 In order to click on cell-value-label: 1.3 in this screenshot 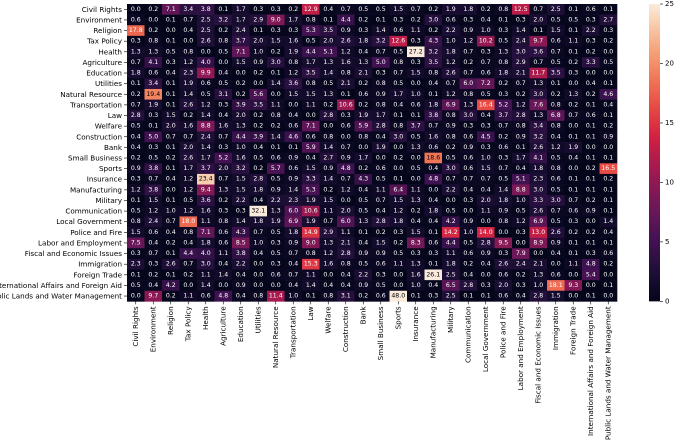, I will do `click(241, 126)`.